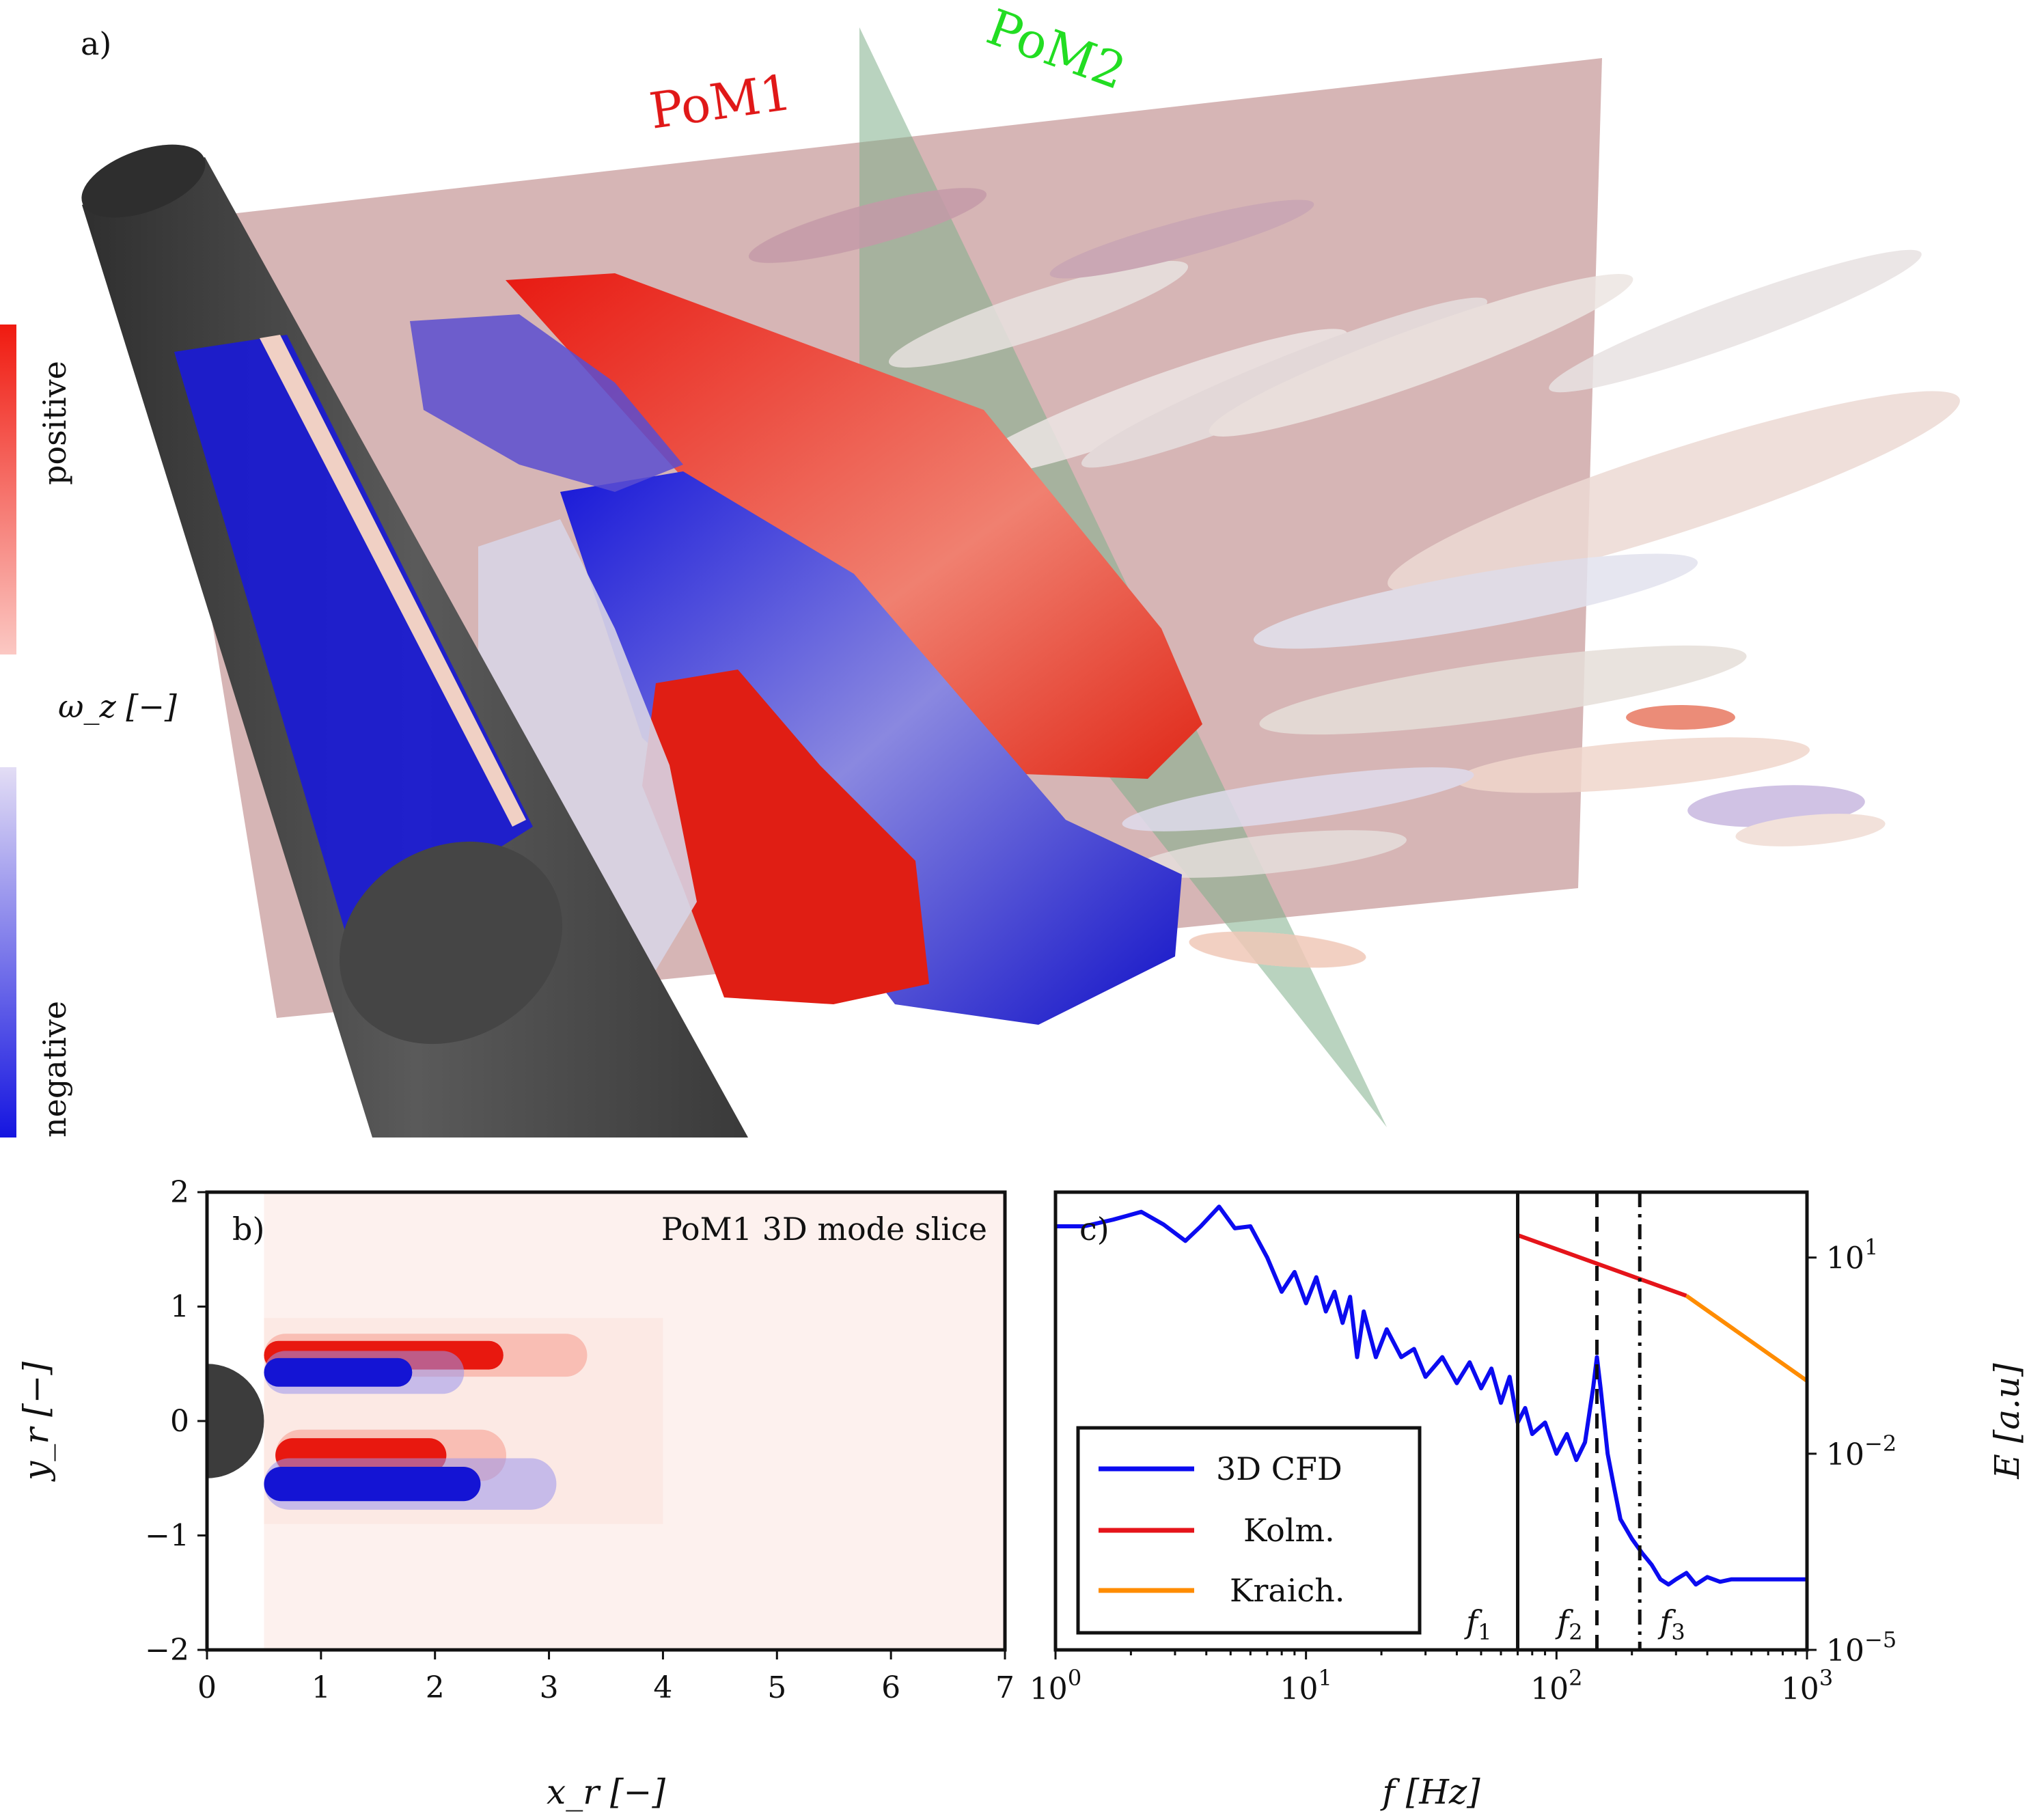 The height and width of the screenshot is (1820, 2042). Describe the element at coordinates (1671, 1624) in the screenshot. I see `frequency-annotation: f3` at that location.